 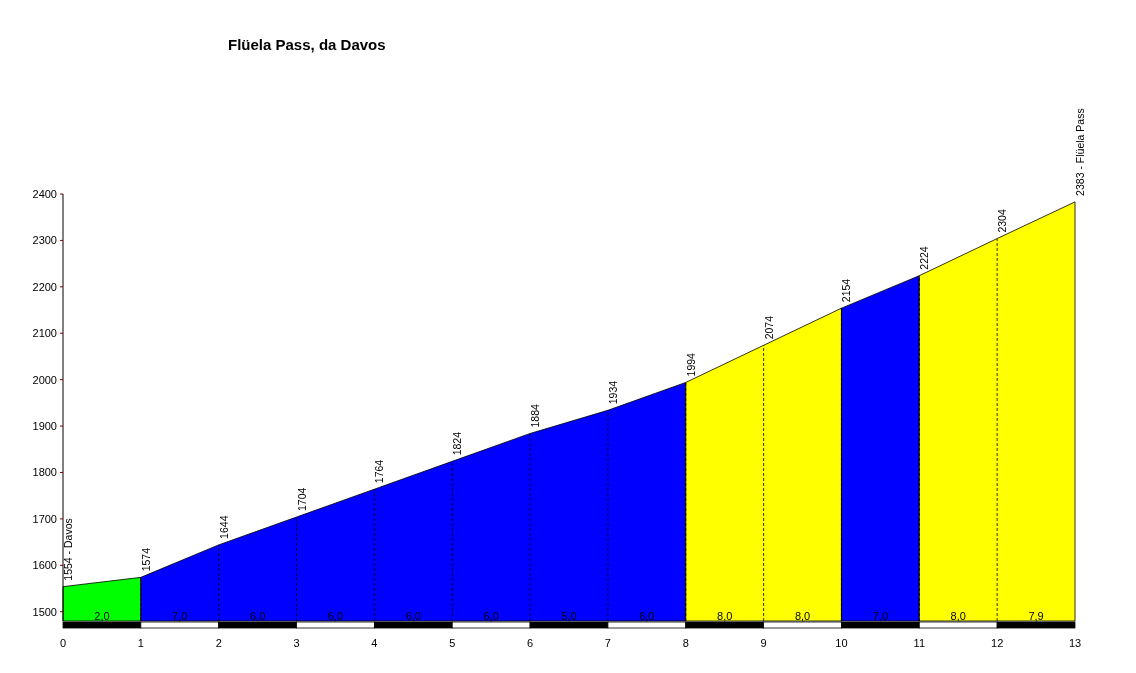 What do you see at coordinates (690, 364) in the screenshot?
I see `data-label: 1994` at bounding box center [690, 364].